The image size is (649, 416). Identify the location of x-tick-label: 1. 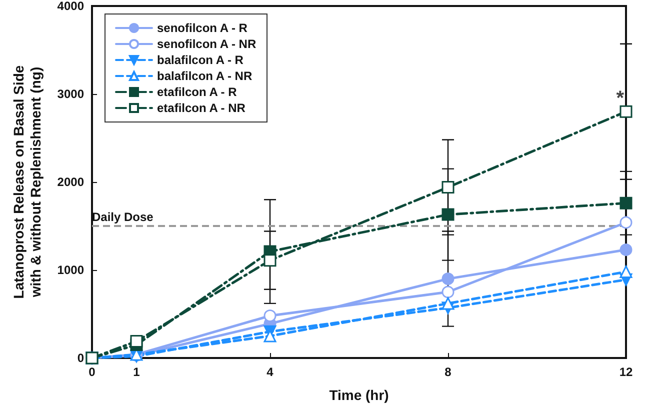
(136, 372).